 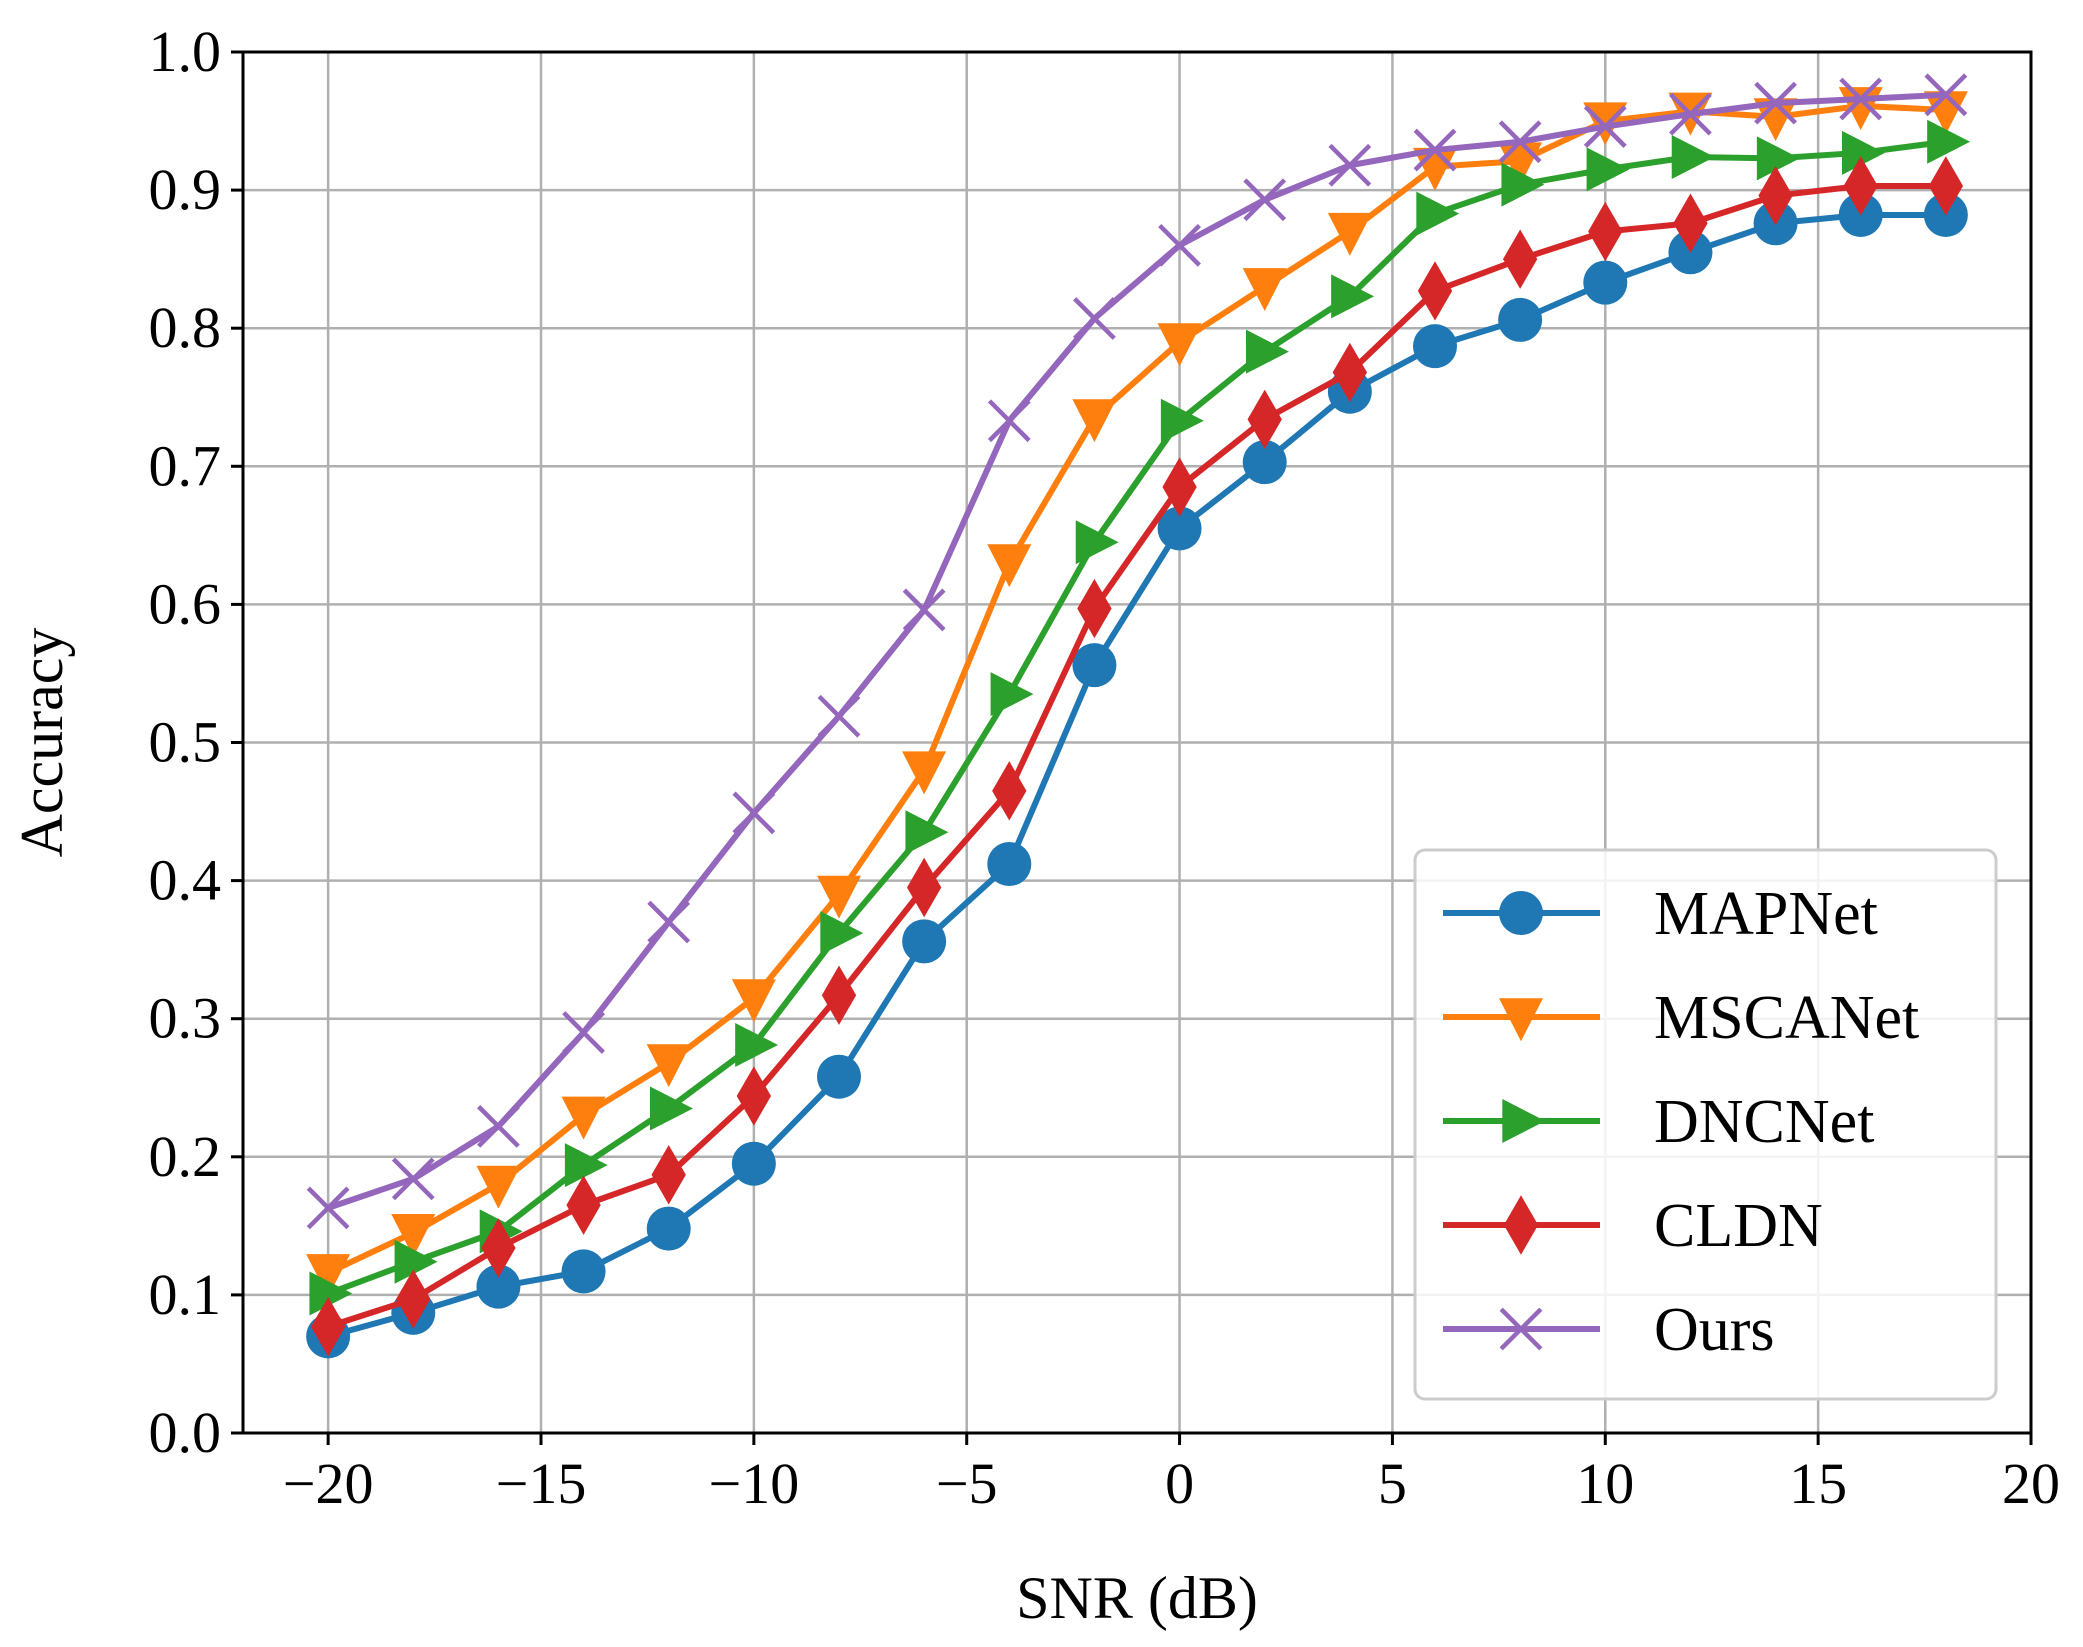 I want to click on legend: MAPNet MSCANet DNCNet CLDN Ours, so click(x=1705, y=1124).